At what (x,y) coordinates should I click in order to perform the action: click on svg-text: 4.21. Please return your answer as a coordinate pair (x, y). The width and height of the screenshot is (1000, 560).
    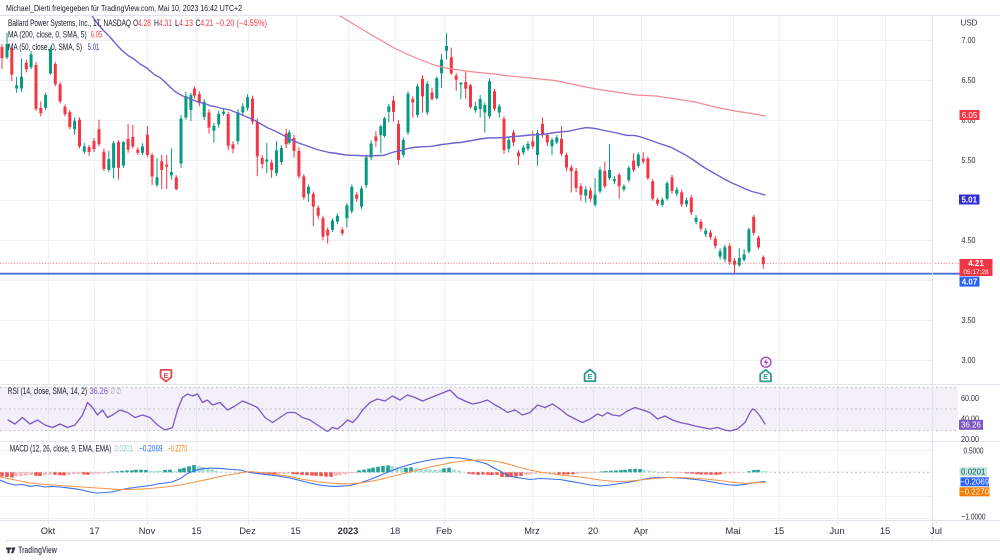
    Looking at the image, I should click on (976, 263).